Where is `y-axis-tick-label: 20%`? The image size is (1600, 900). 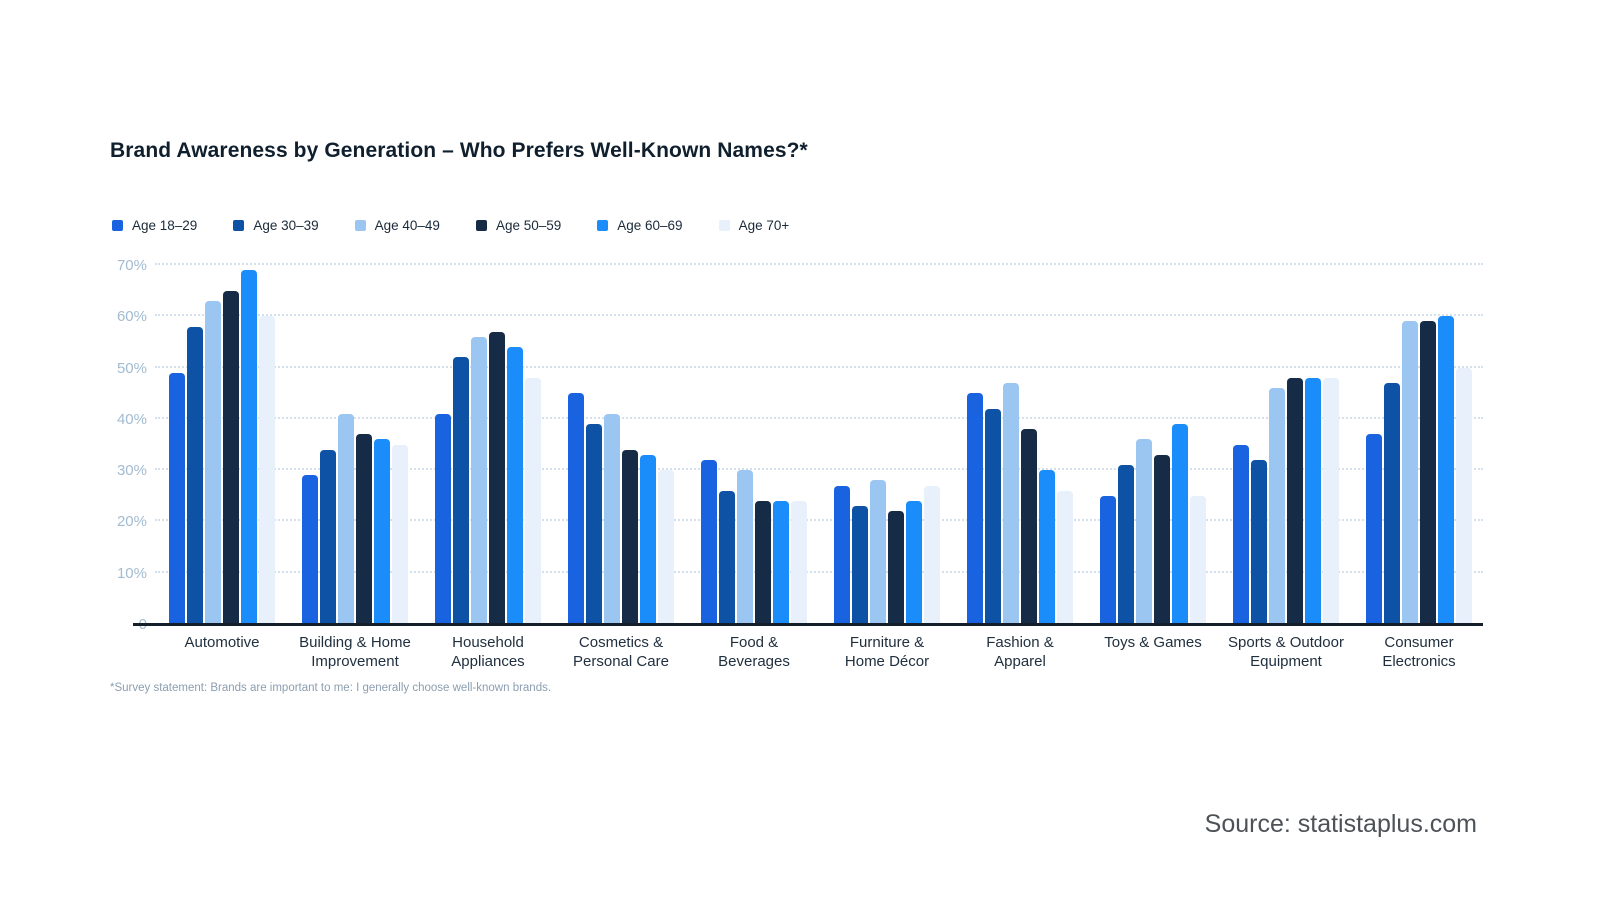 y-axis-tick-label: 20% is located at coordinates (131, 522).